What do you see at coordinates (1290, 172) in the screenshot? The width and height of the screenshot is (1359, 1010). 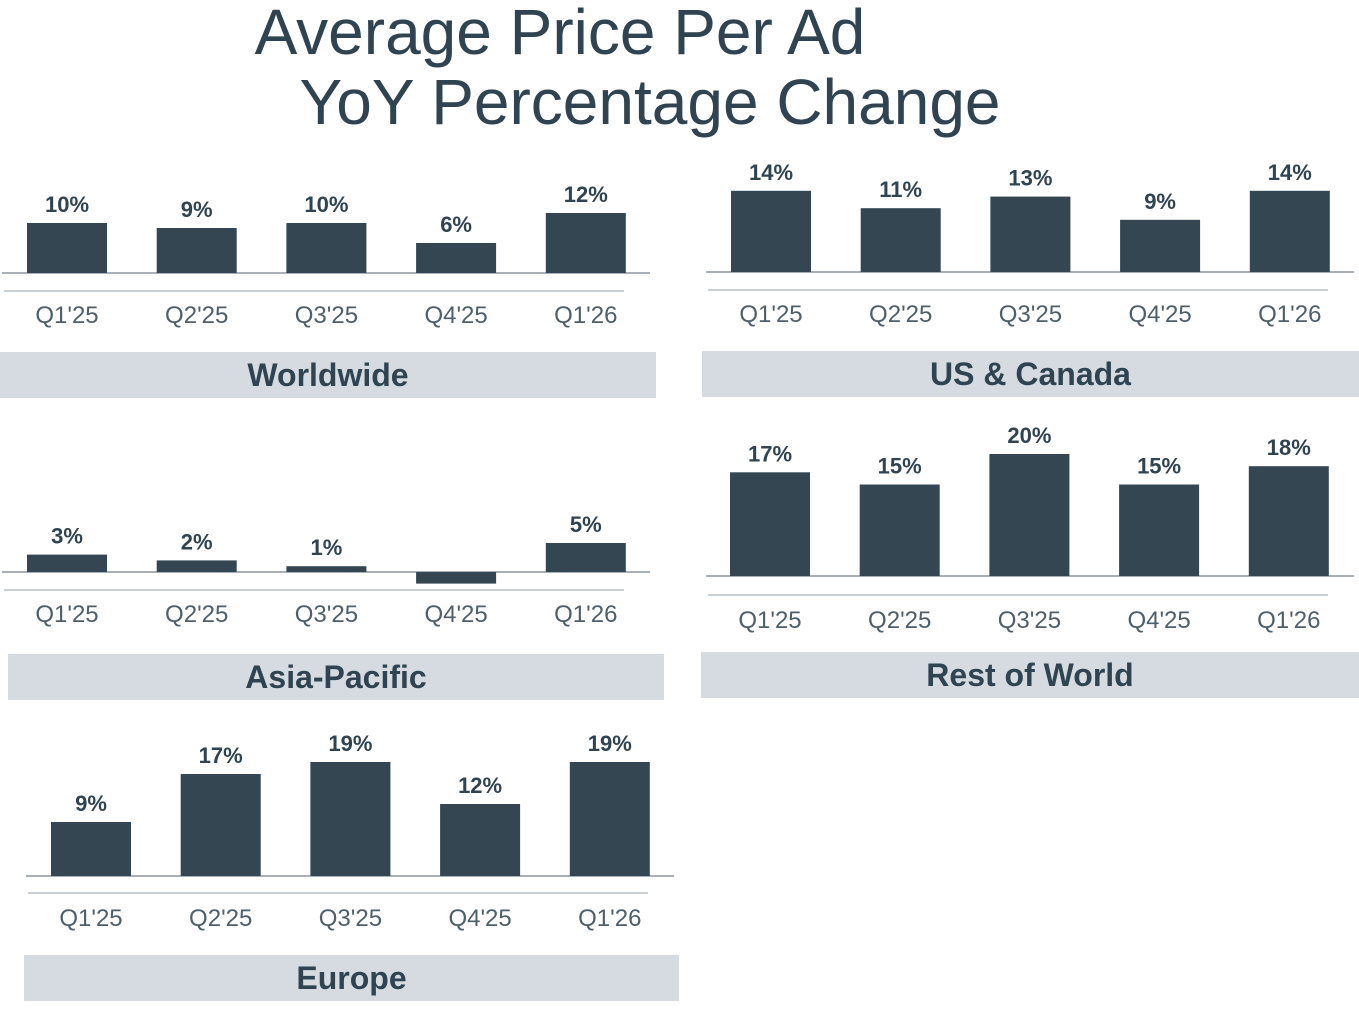 I see `us-canada-value-label-5: 14%` at bounding box center [1290, 172].